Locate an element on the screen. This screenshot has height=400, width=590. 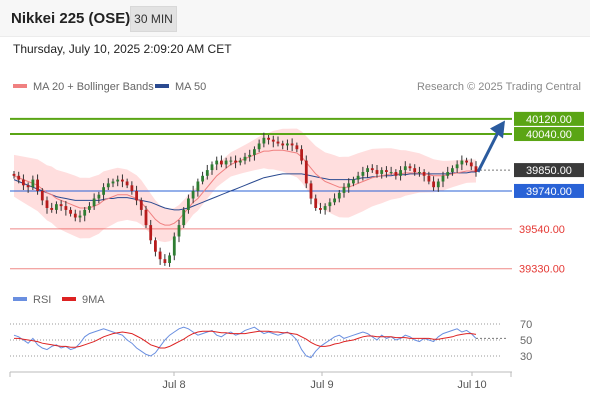
rsi-plot: 70 50 30 is located at coordinates (271, 341).